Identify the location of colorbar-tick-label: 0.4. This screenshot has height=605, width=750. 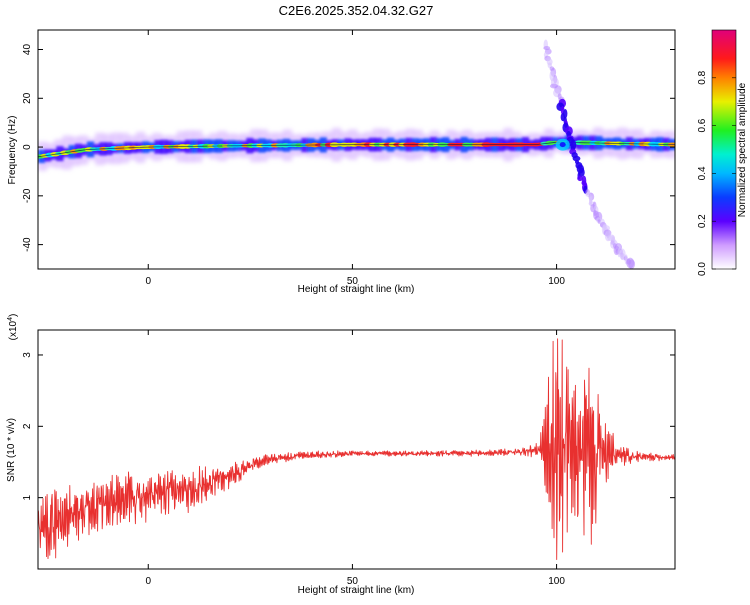
(702, 173).